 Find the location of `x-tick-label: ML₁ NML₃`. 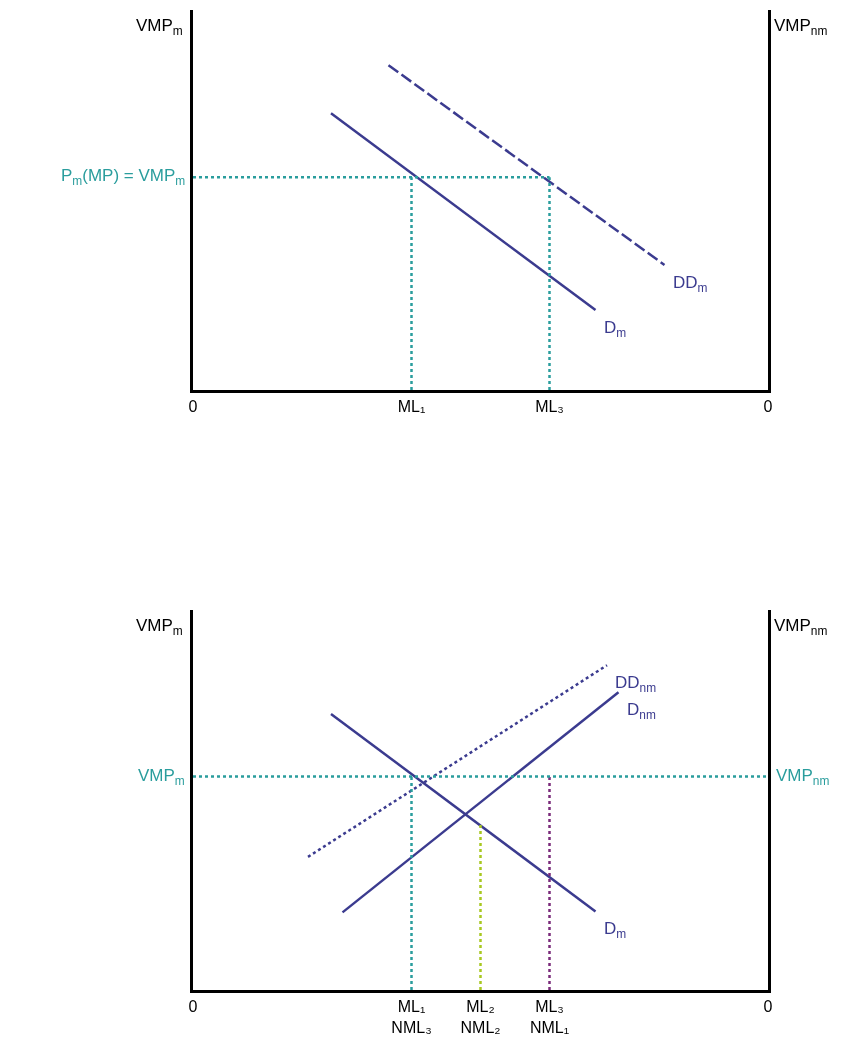

x-tick-label: ML₁ NML₃ is located at coordinates (411, 1017).